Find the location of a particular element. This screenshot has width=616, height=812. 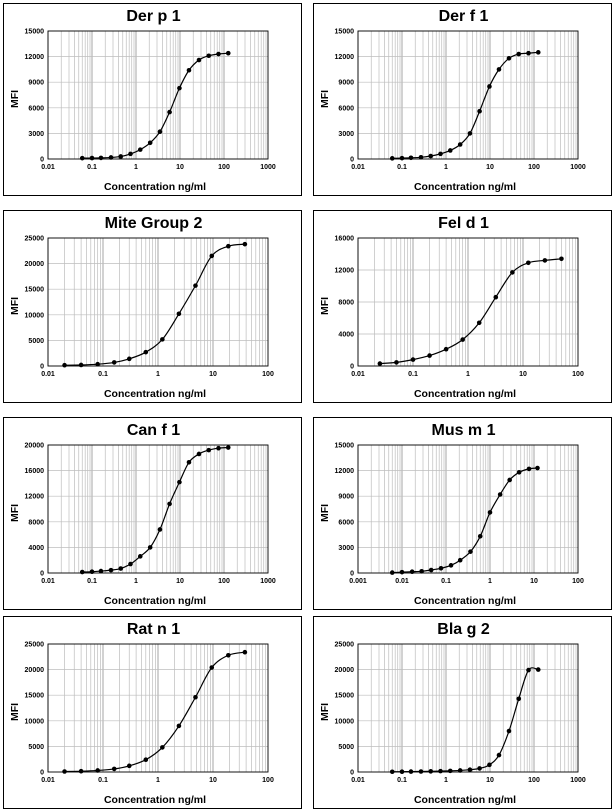

fit-curve is located at coordinates (465, 520).